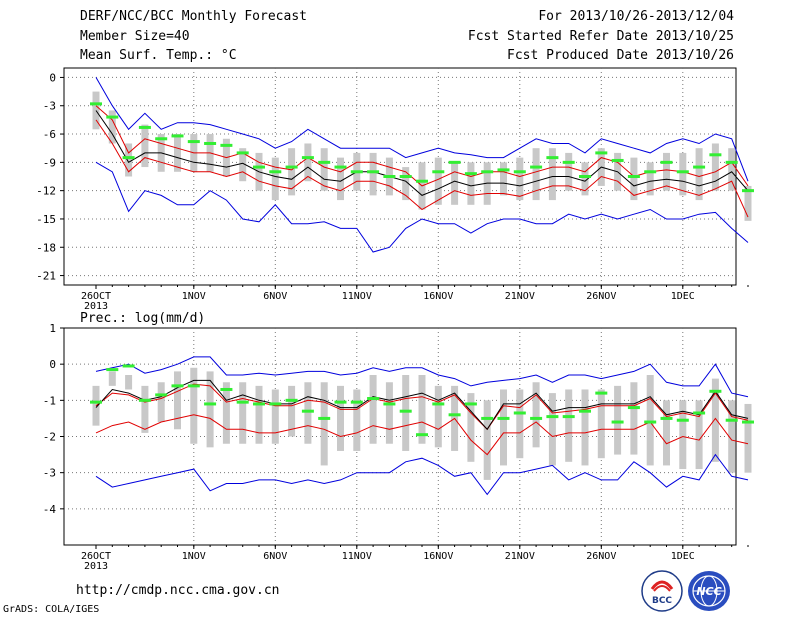 The image size is (800, 618). Describe the element at coordinates (683, 556) in the screenshot. I see `panel2-xtick-label: 1DEC` at that location.